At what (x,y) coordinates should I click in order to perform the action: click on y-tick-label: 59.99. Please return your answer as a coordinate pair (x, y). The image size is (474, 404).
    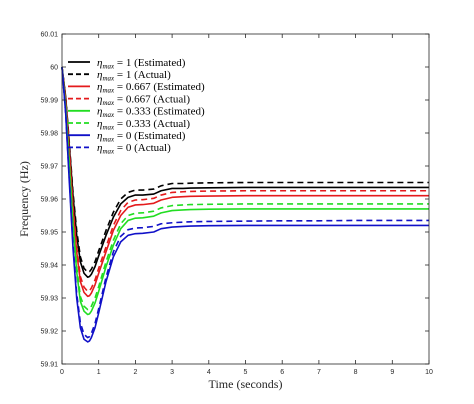
    Looking at the image, I should click on (49, 101).